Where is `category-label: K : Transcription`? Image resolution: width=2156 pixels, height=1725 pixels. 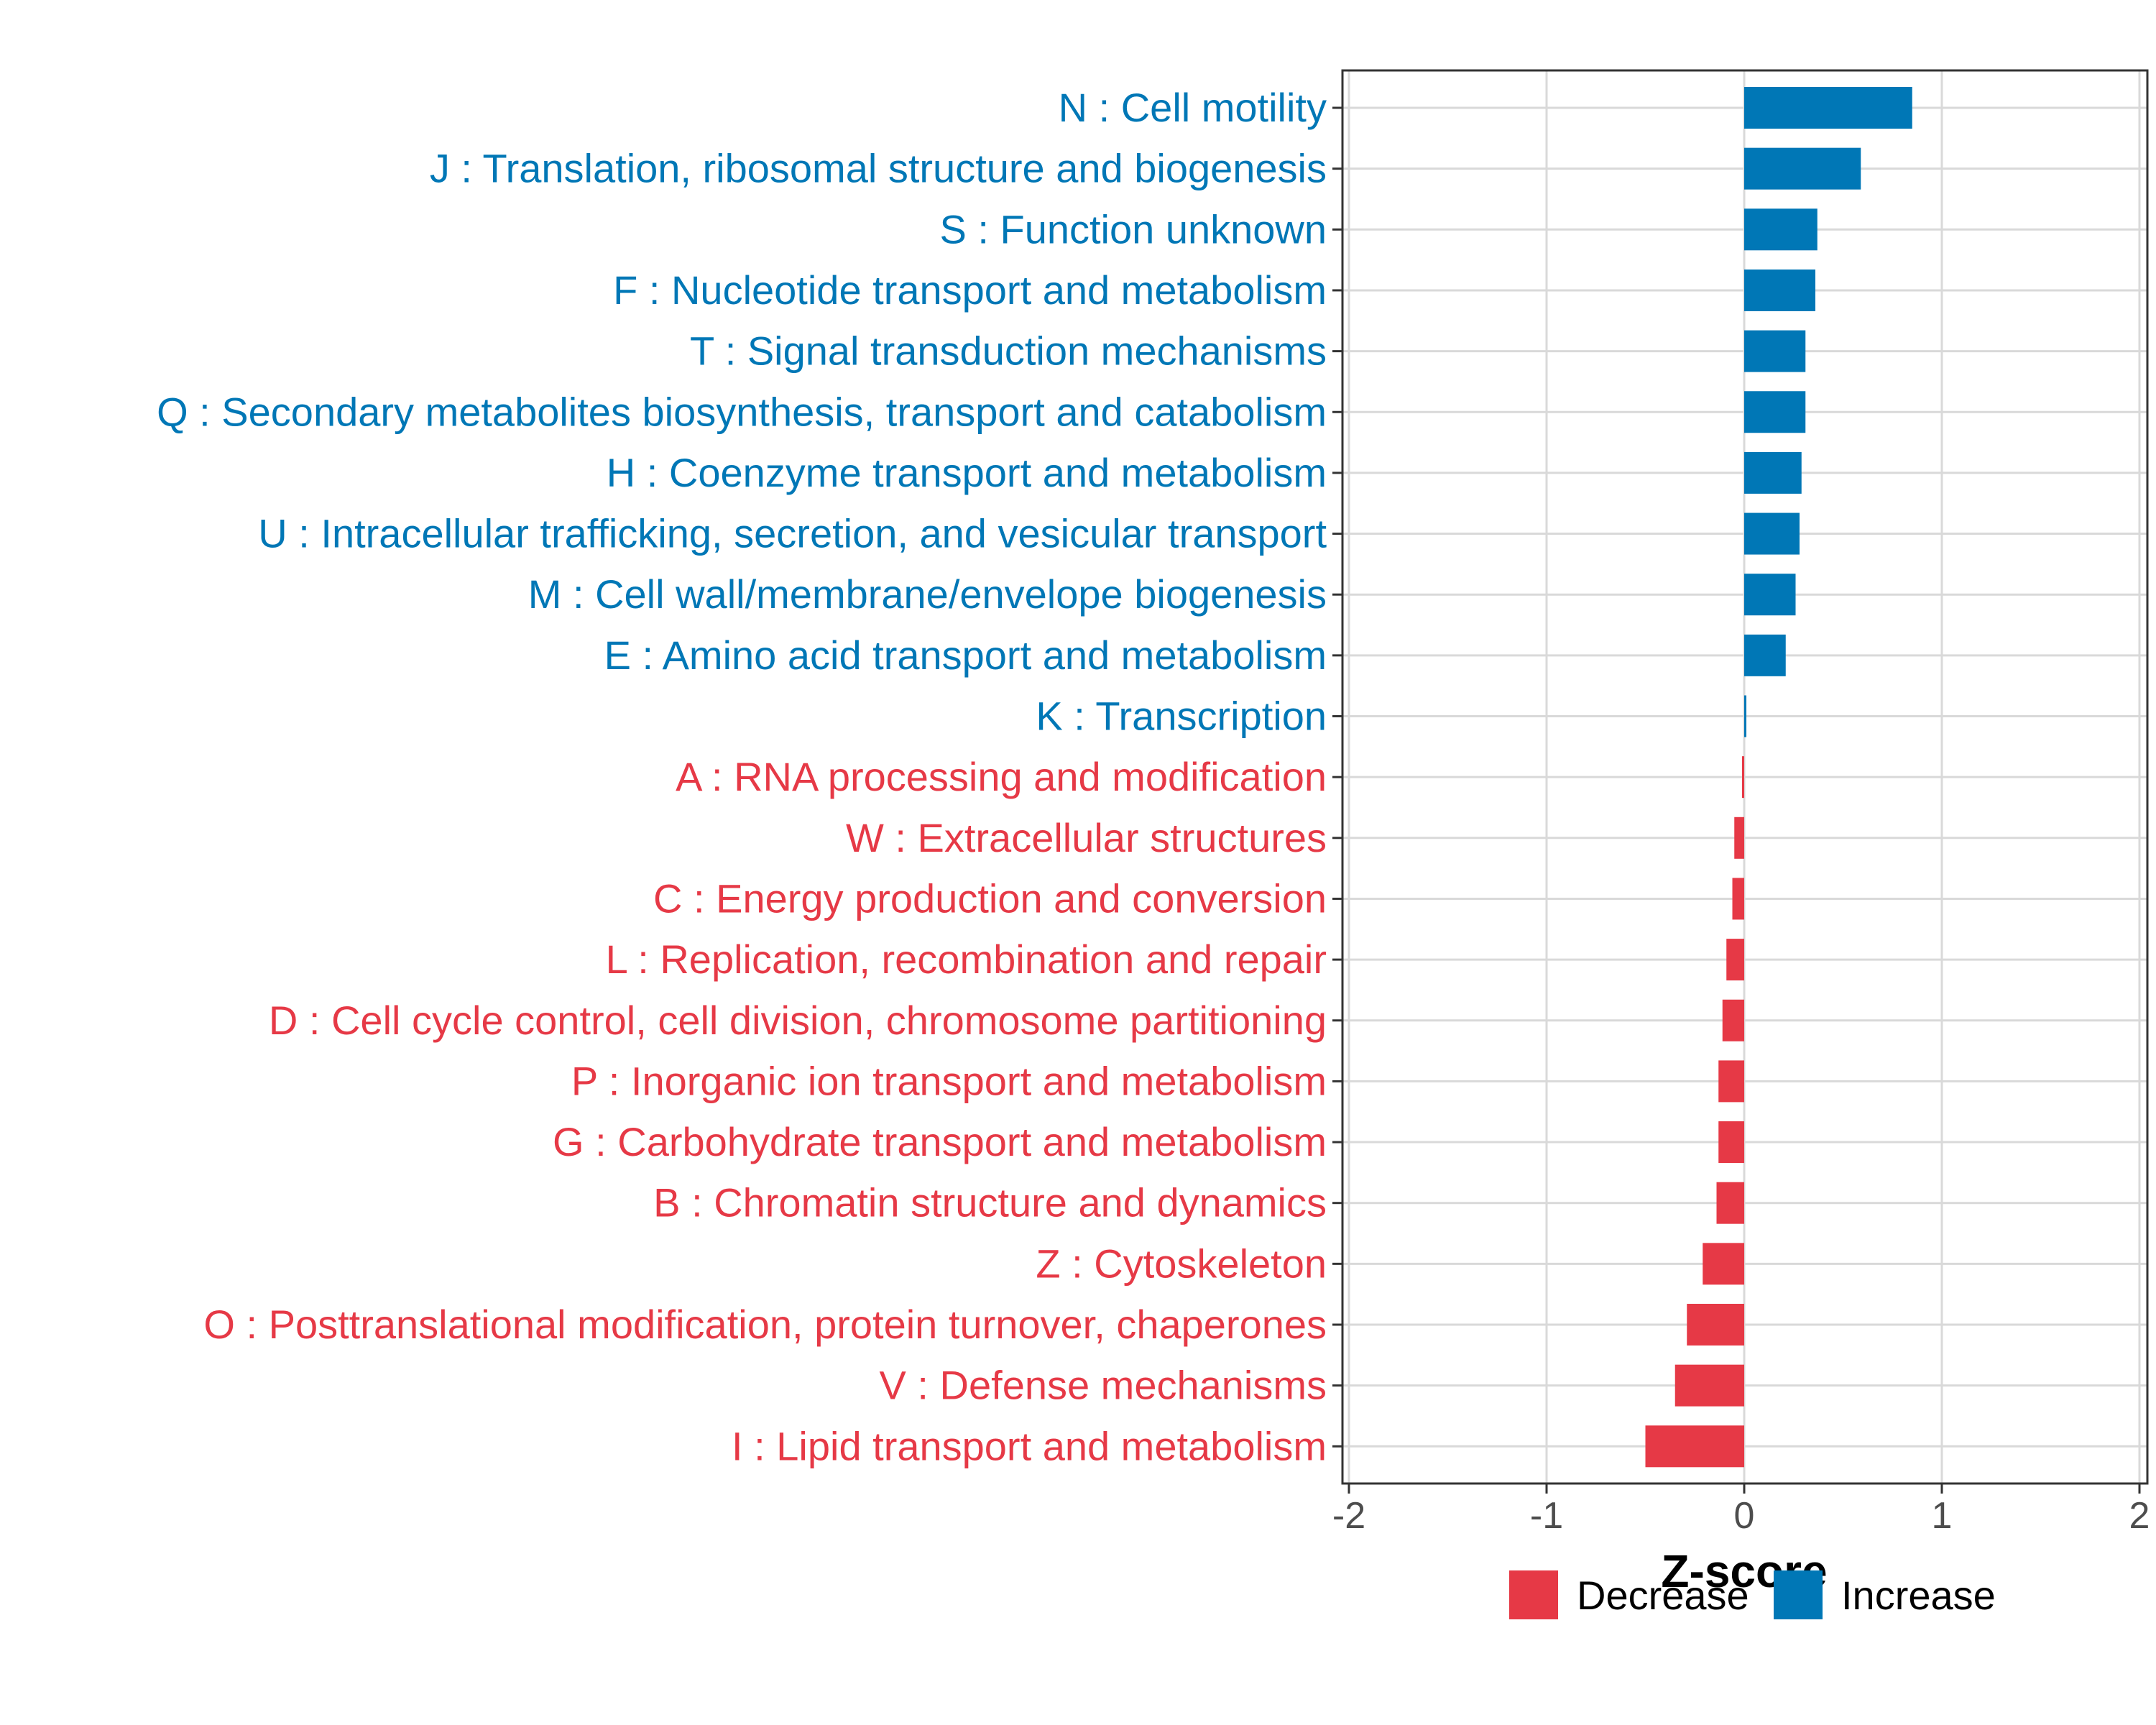 category-label: K : Transcription is located at coordinates (1181, 716).